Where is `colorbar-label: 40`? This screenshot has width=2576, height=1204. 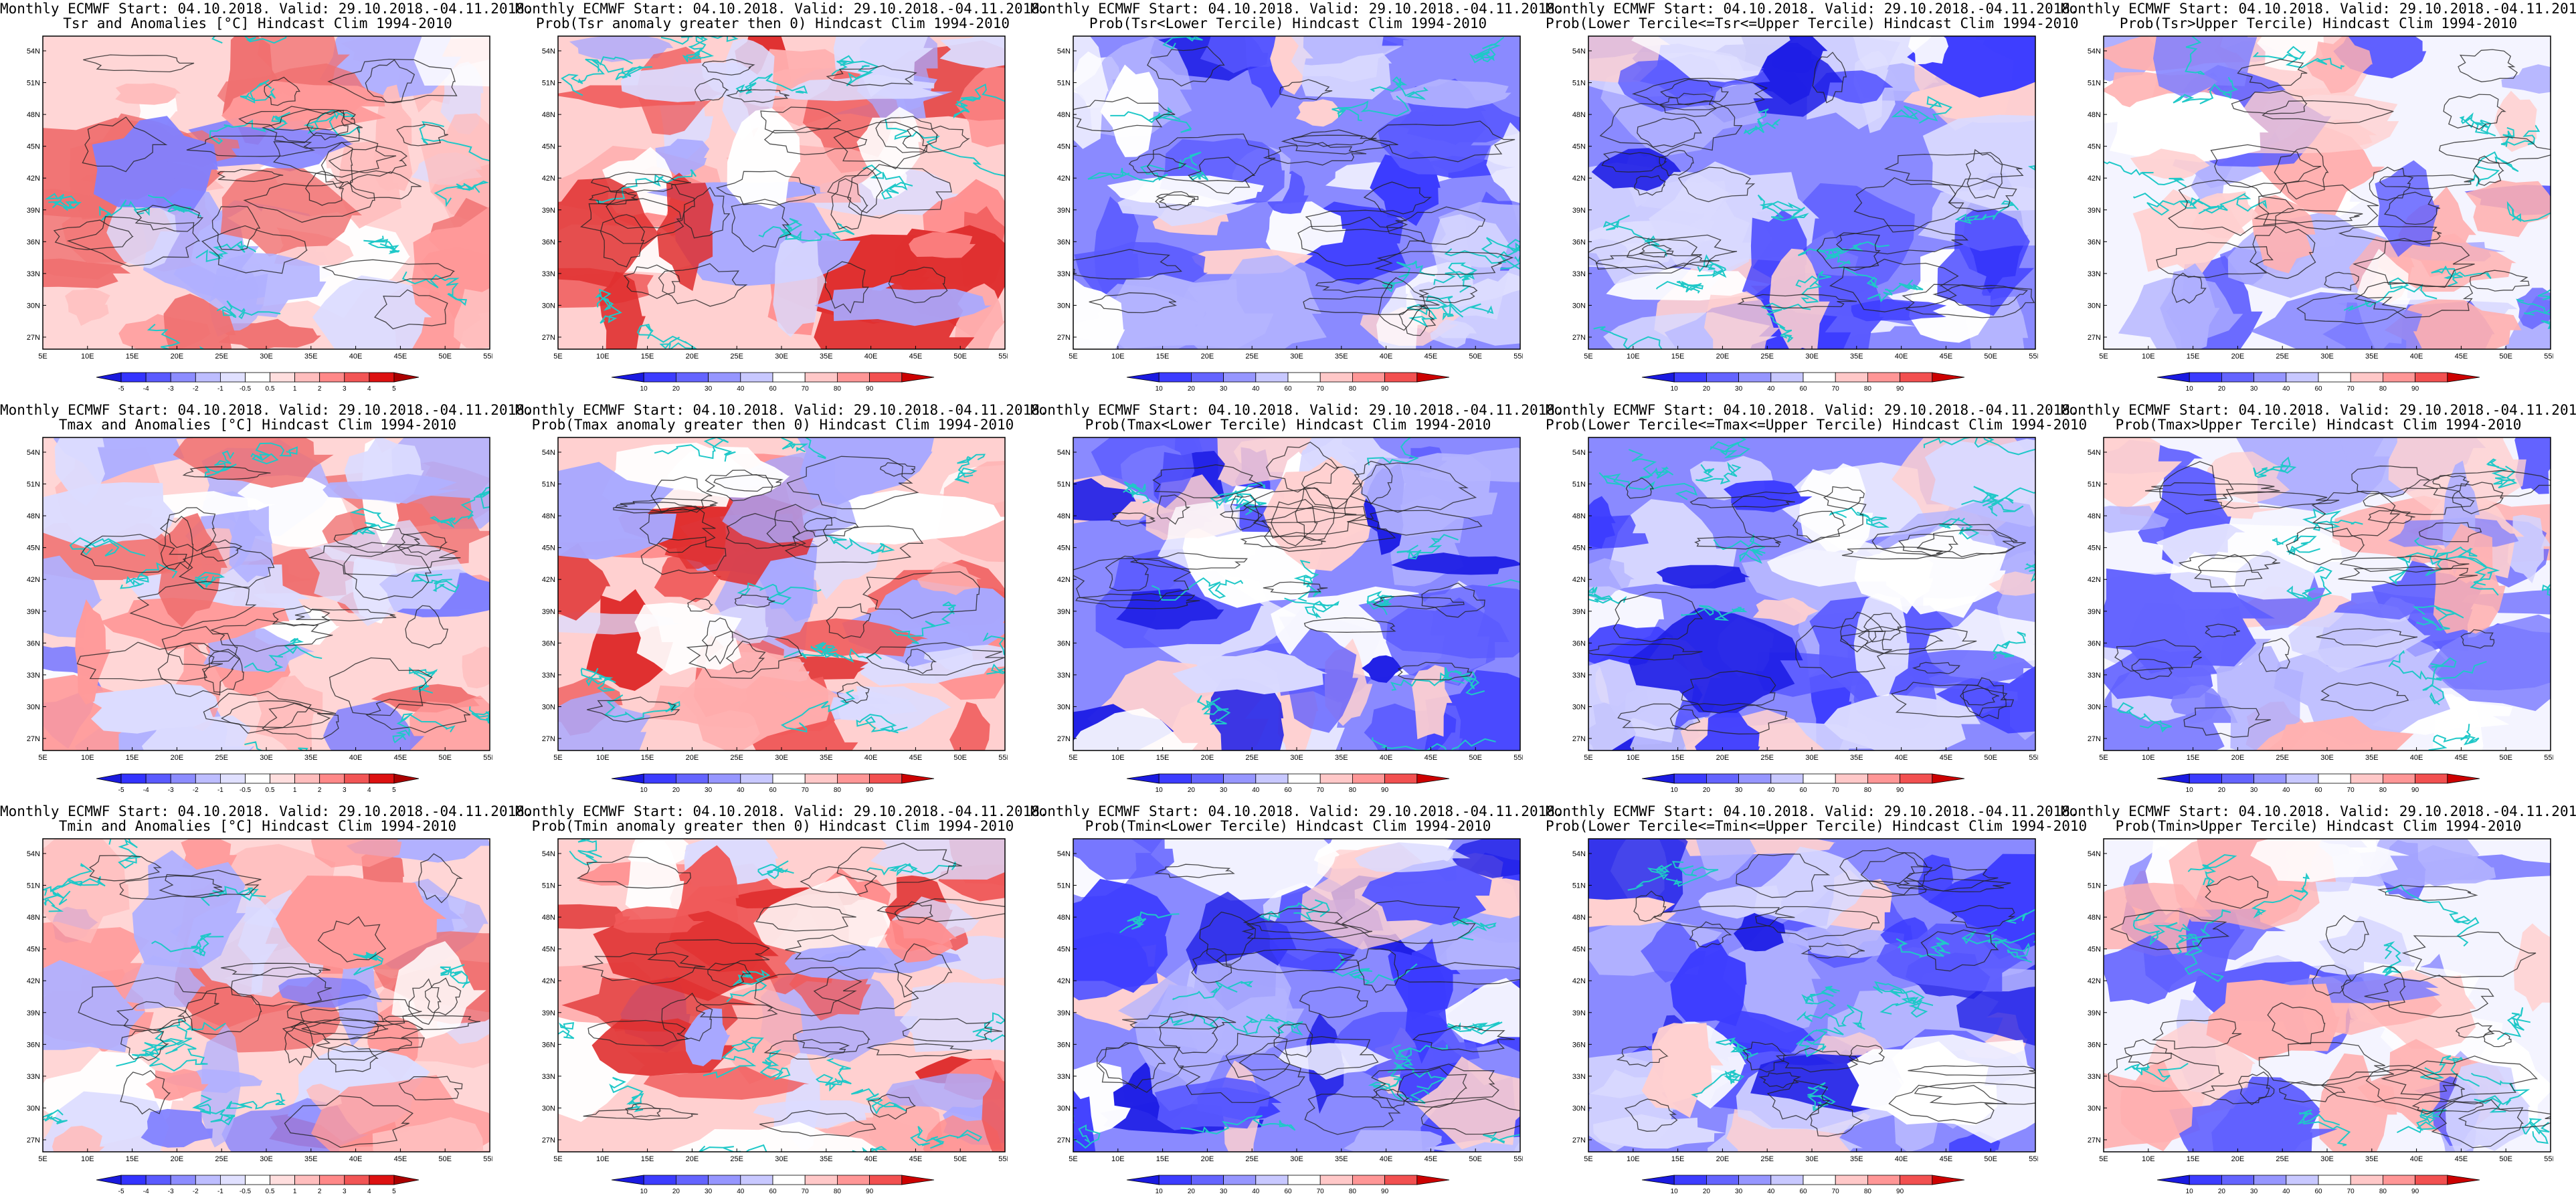 colorbar-label: 40 is located at coordinates (1771, 389).